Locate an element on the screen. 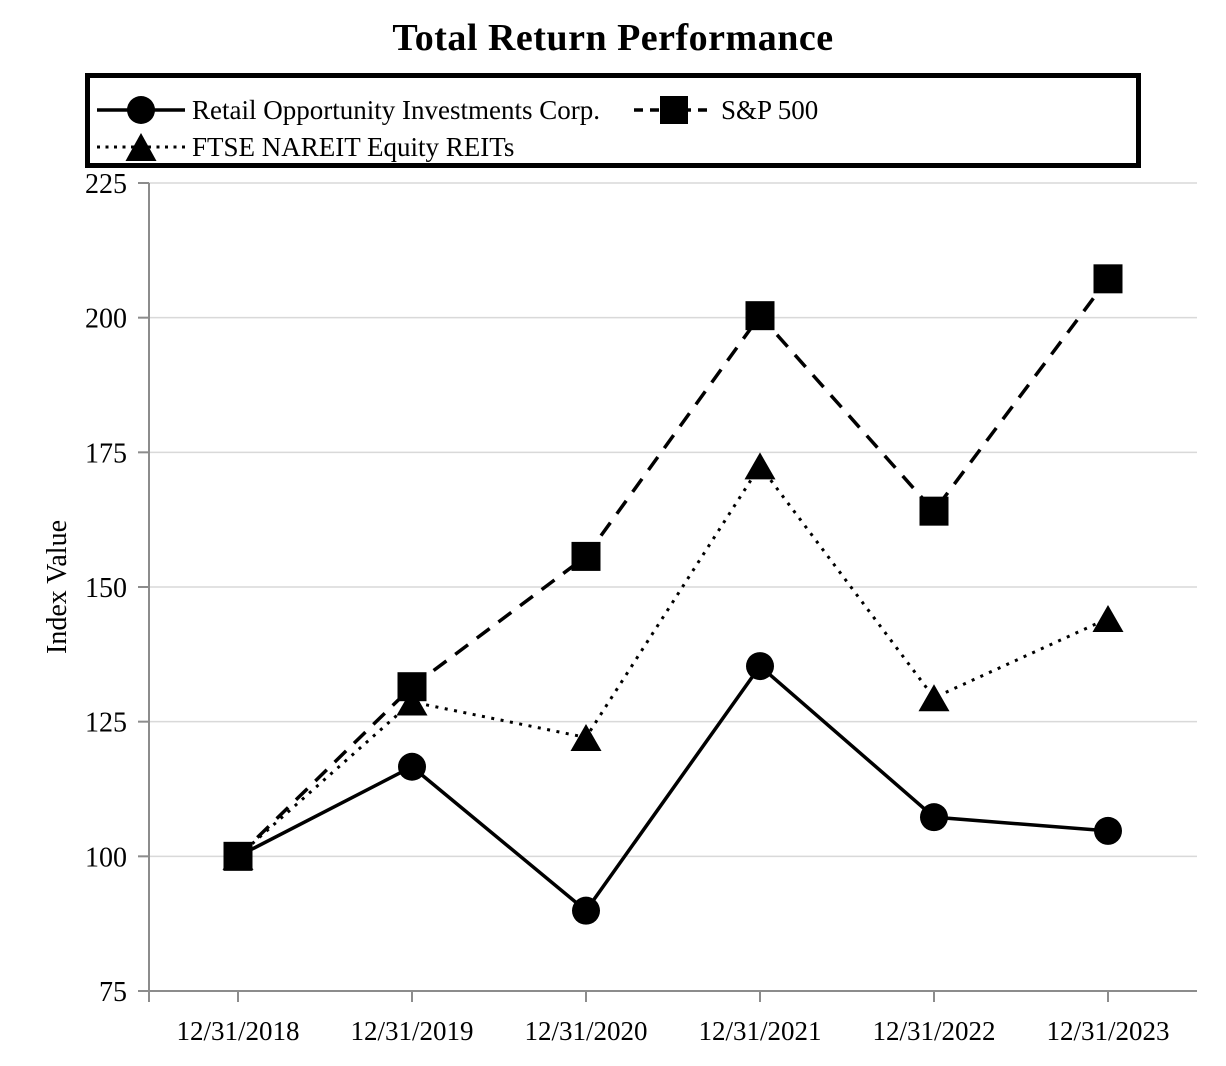  chart-title: Total Return Performance is located at coordinates (613, 38).